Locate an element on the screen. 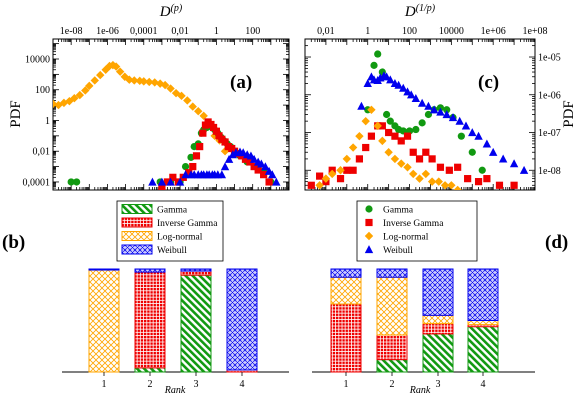 The height and width of the screenshot is (401, 581). panel-b-rank-label: 3 is located at coordinates (196, 384).